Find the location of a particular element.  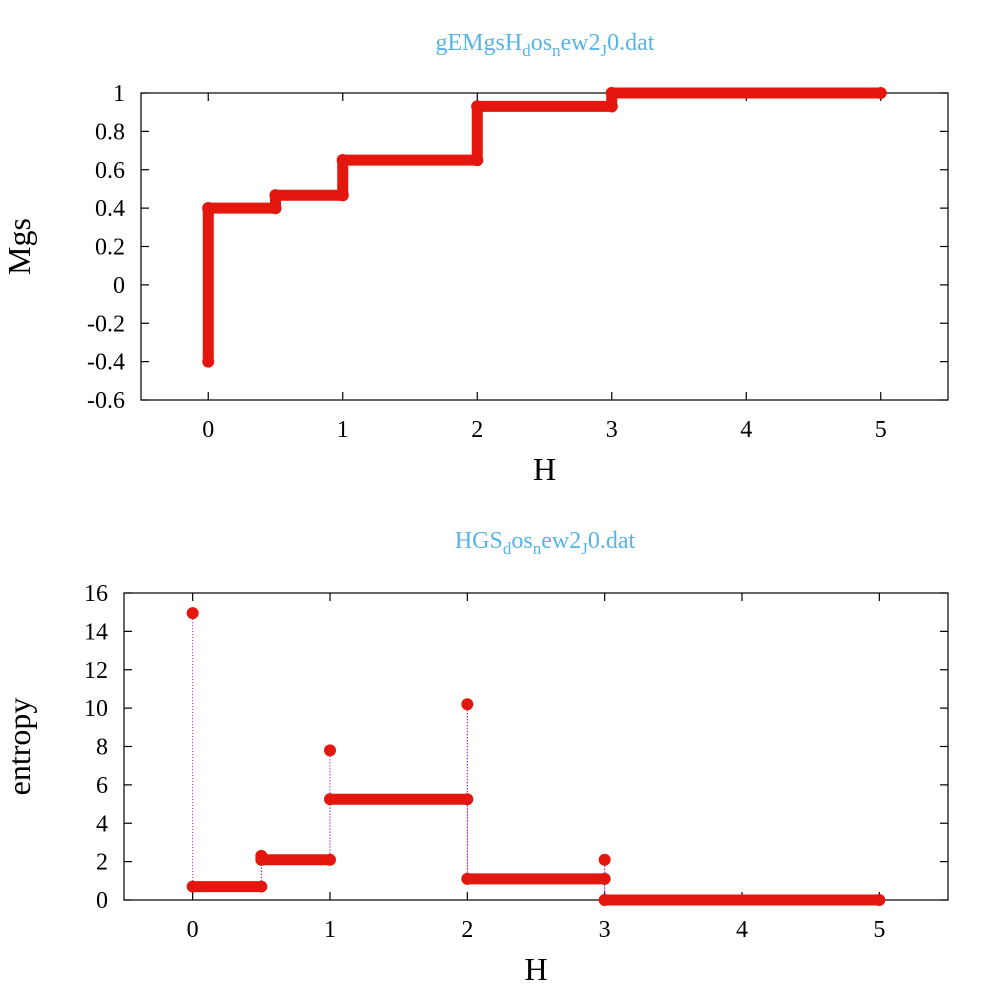

y-tick-label: 14 is located at coordinates (96, 632).